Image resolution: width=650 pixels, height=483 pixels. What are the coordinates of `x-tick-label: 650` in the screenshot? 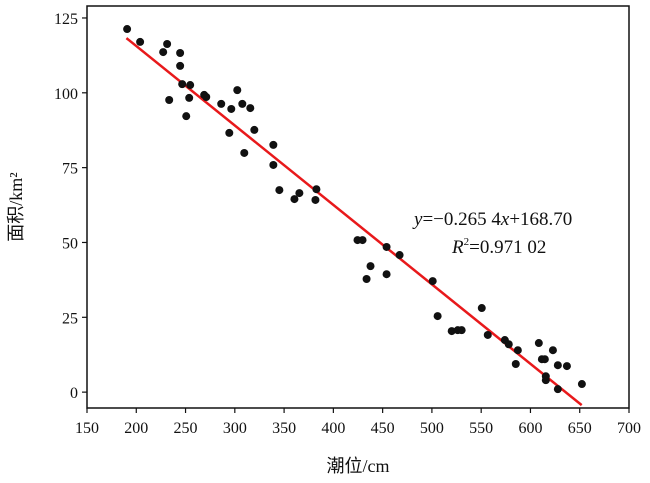 It's located at (580, 428).